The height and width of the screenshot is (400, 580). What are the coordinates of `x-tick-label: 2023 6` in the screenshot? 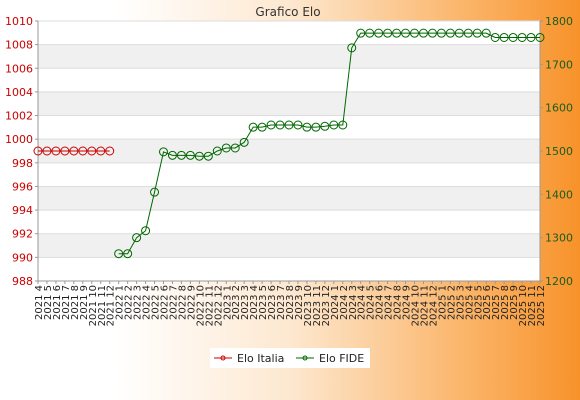 It's located at (272, 302).